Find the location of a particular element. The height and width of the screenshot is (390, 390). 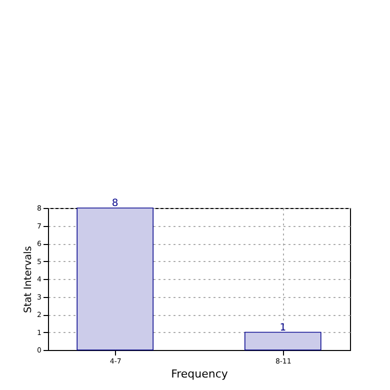

x-axis-title: Frequency is located at coordinates (199, 374).